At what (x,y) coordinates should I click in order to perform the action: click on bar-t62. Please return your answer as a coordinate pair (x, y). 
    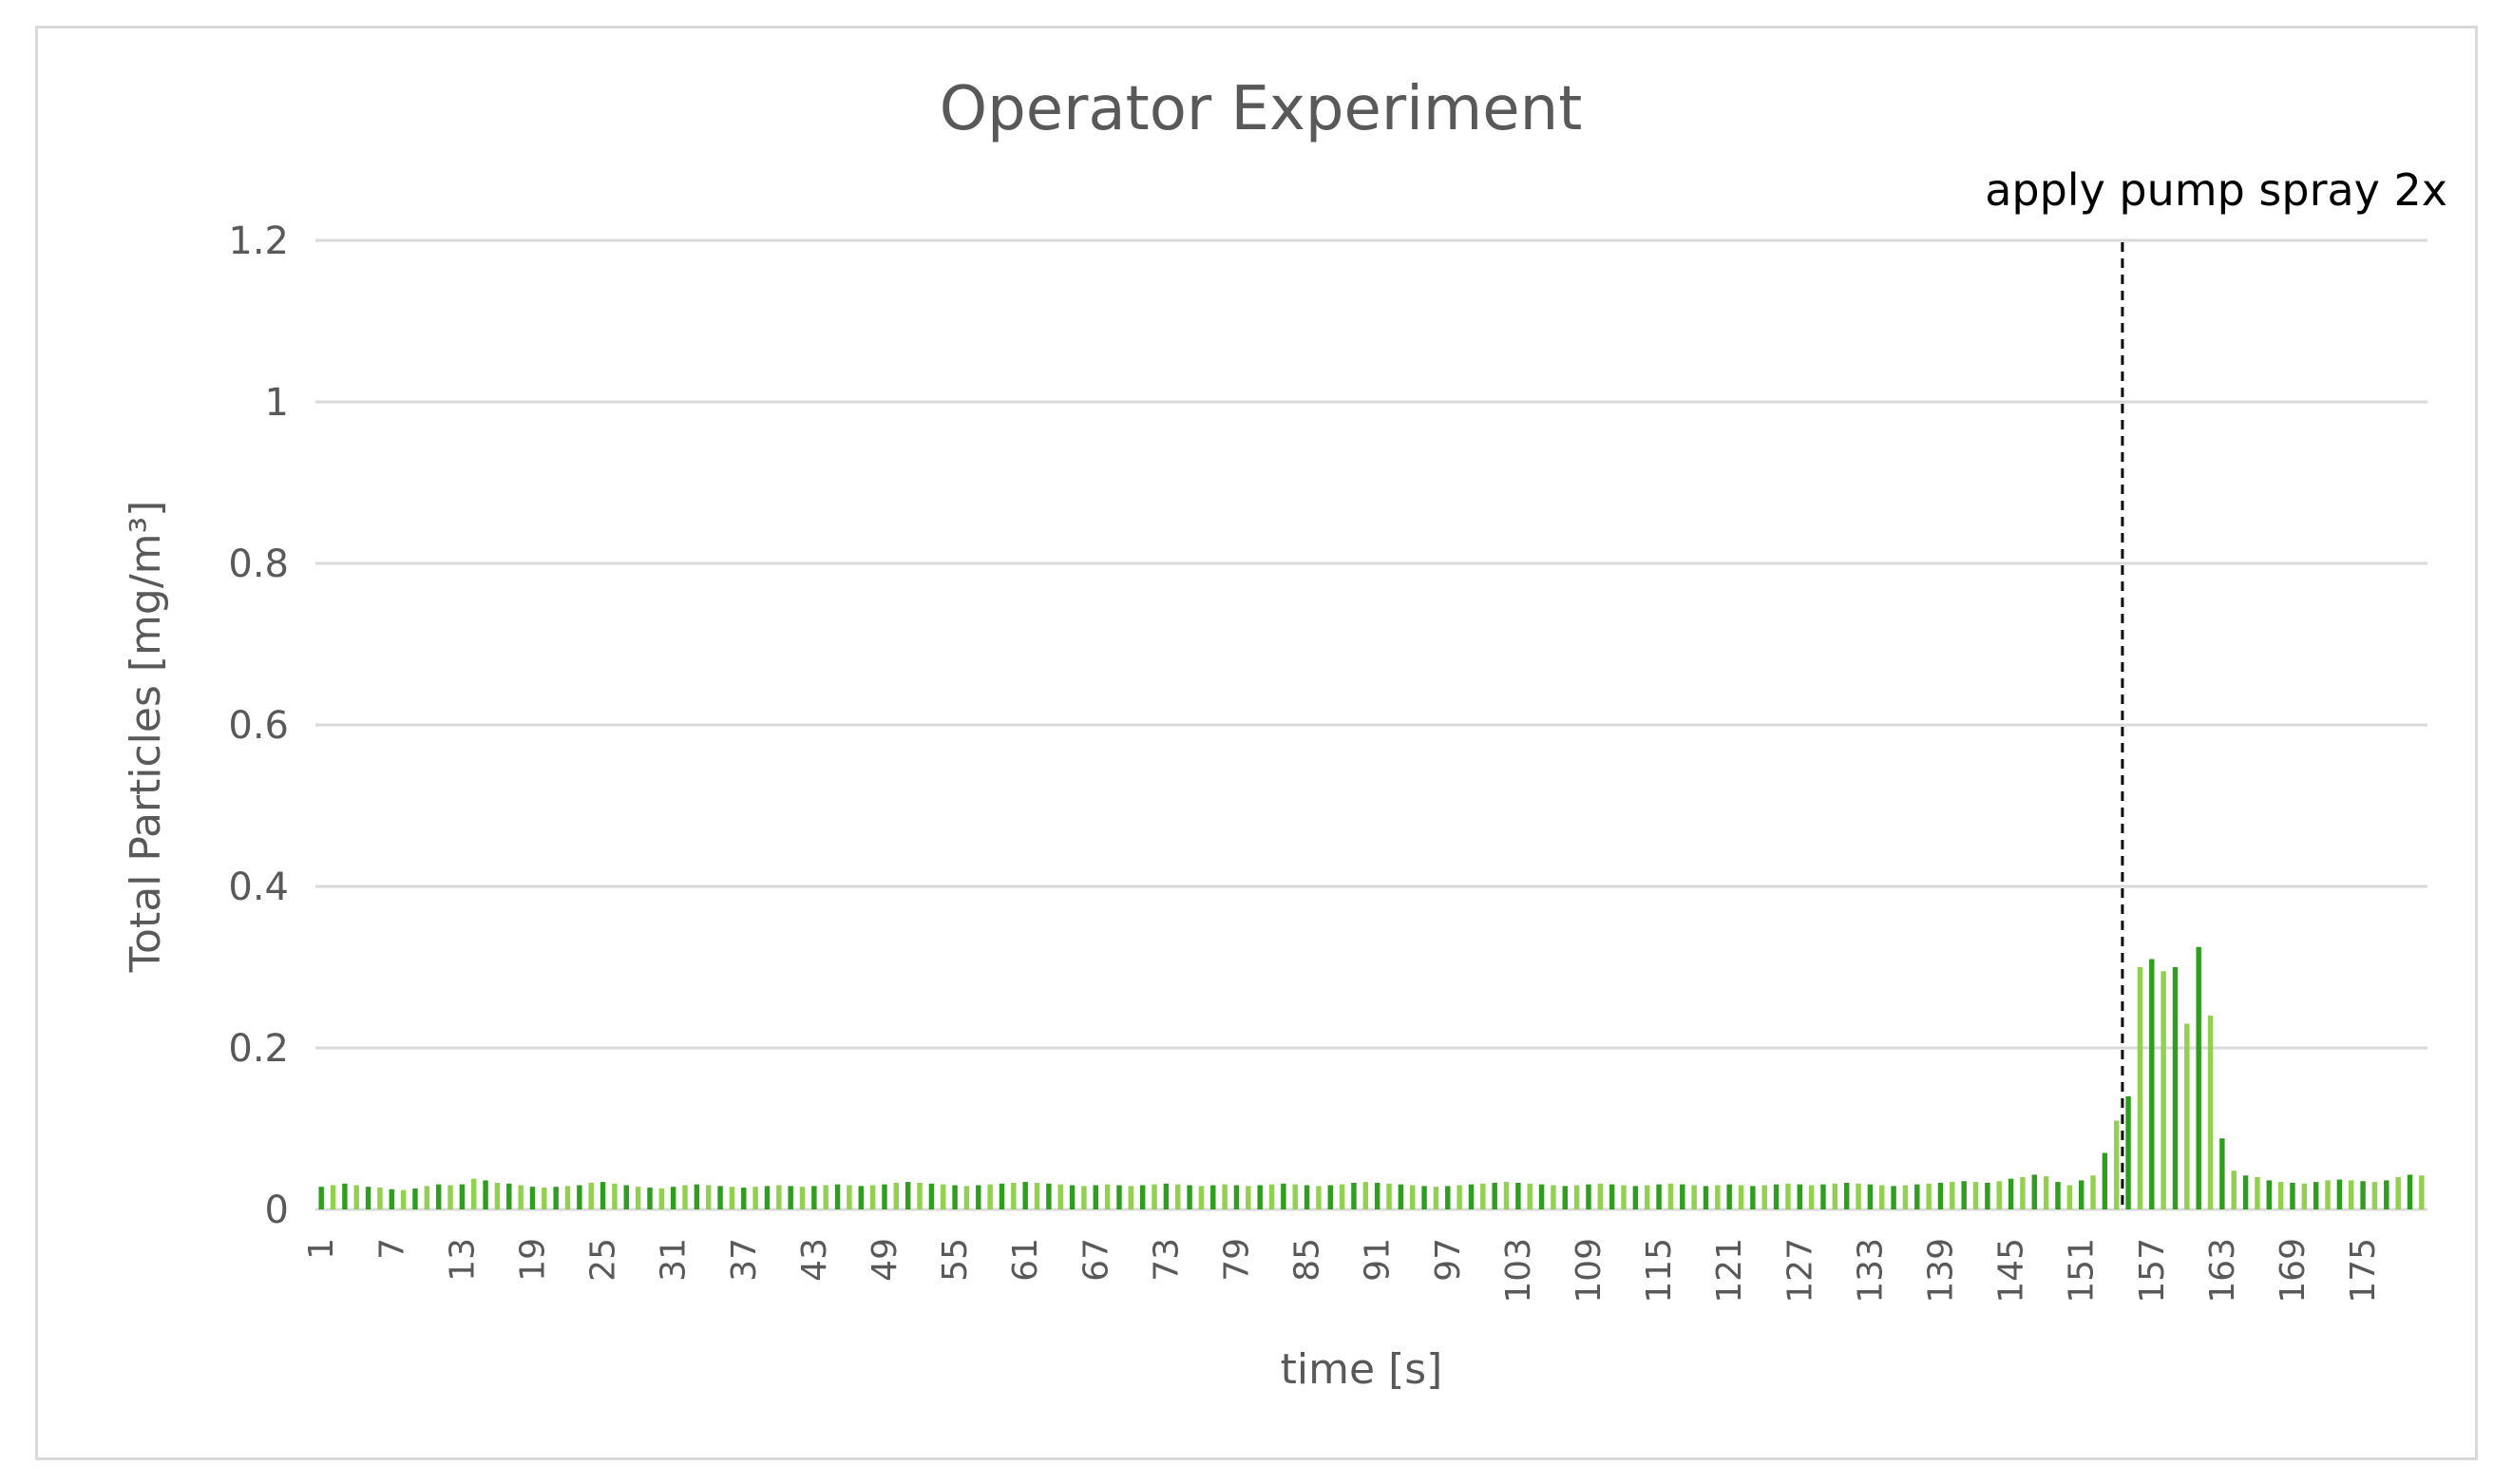
    Looking at the image, I should click on (1037, 1195).